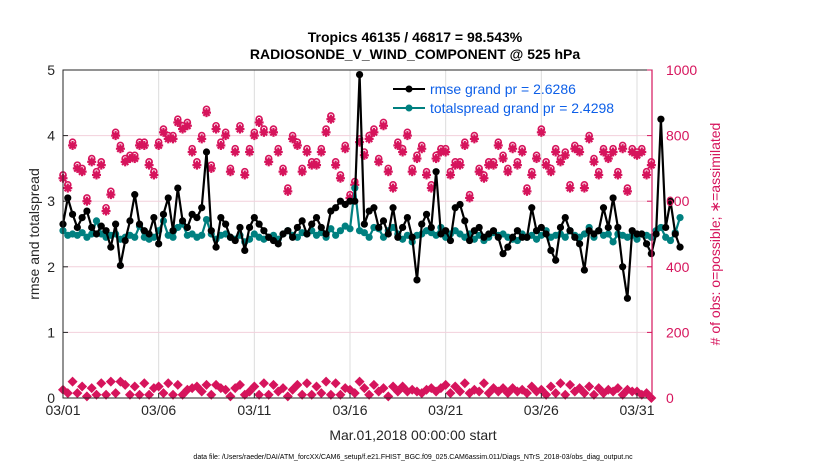 The width and height of the screenshot is (830, 470). Describe the element at coordinates (715, 234) in the screenshot. I see `y2-axis-label: # of obs: o=possible; ∗=assimilated` at that location.